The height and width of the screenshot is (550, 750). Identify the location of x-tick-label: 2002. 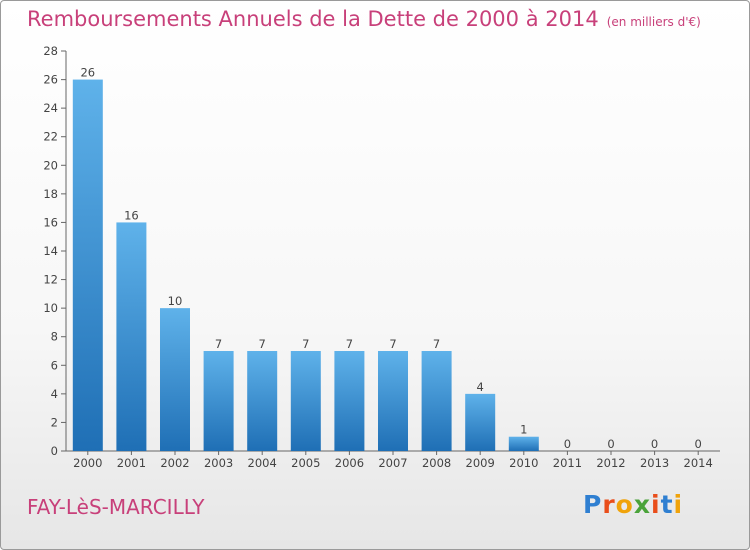
(174, 463).